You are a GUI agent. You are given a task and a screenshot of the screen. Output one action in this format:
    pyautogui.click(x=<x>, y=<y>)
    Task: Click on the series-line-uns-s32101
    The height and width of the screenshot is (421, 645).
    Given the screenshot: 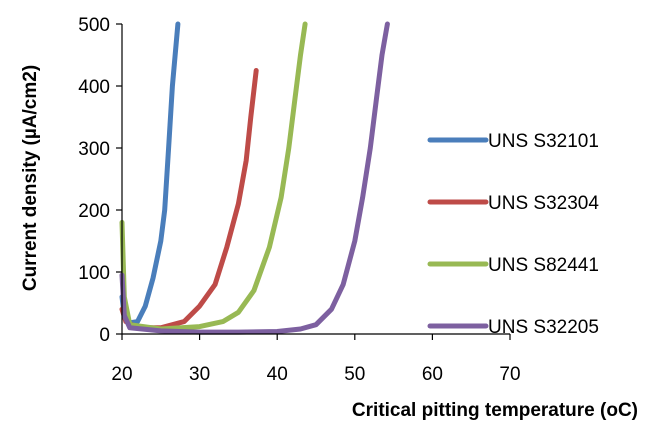 What is the action you would take?
    pyautogui.click(x=150, y=173)
    